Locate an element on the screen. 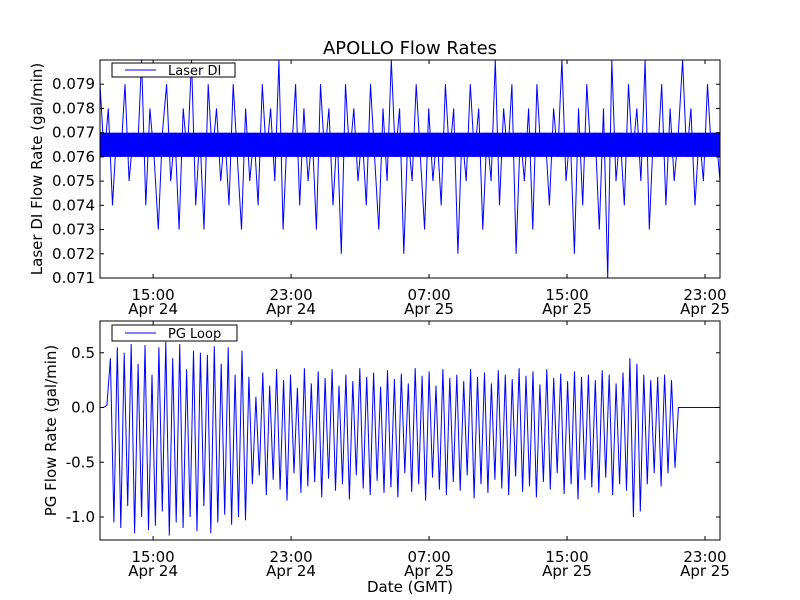 The width and height of the screenshot is (800, 600). legend-label: Laser DI is located at coordinates (194, 71).